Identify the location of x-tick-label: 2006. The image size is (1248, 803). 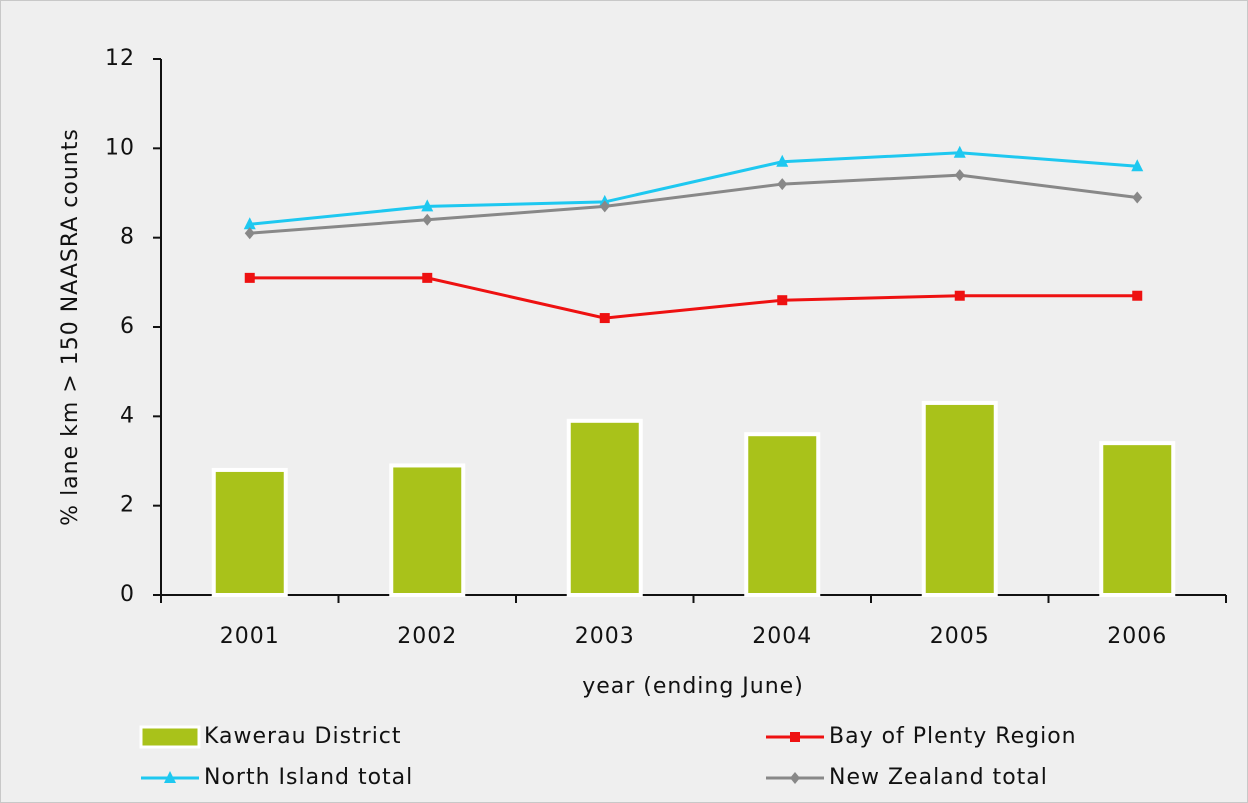
(1137, 636).